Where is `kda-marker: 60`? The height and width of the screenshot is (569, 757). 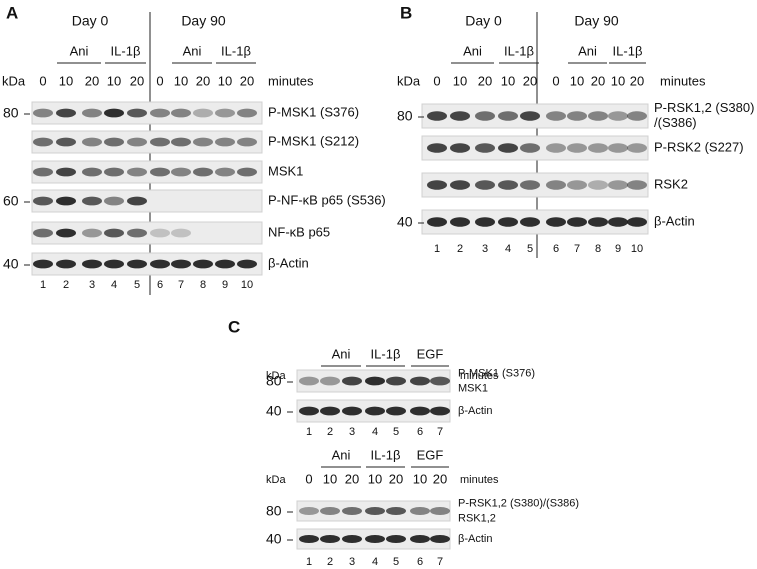
kda-marker: 60 is located at coordinates (11, 201).